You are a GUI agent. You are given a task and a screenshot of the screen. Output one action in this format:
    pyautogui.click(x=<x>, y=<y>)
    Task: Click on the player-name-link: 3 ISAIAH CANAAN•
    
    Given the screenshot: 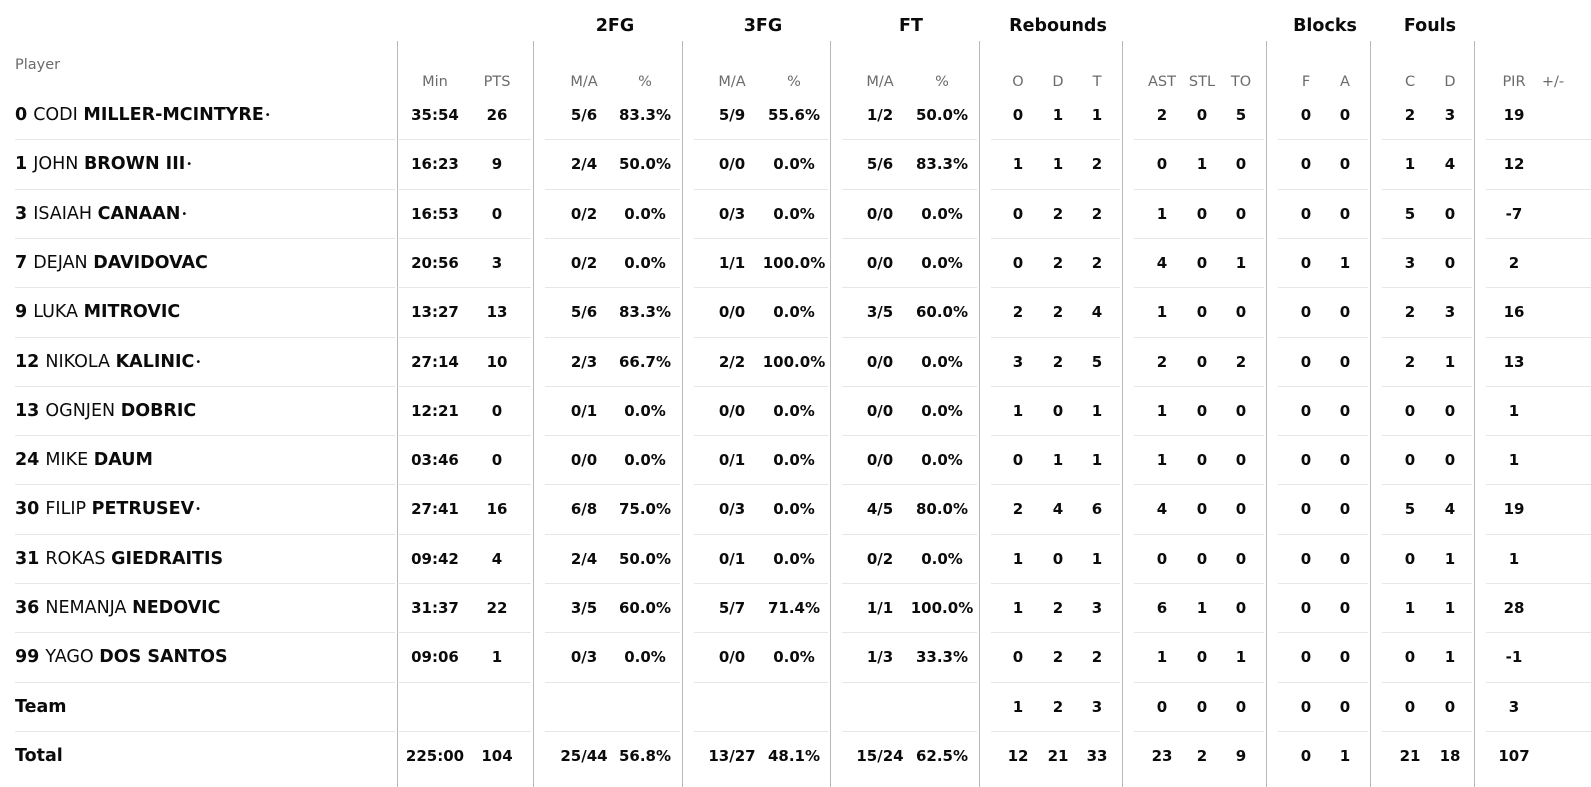 What is the action you would take?
    pyautogui.click(x=101, y=214)
    